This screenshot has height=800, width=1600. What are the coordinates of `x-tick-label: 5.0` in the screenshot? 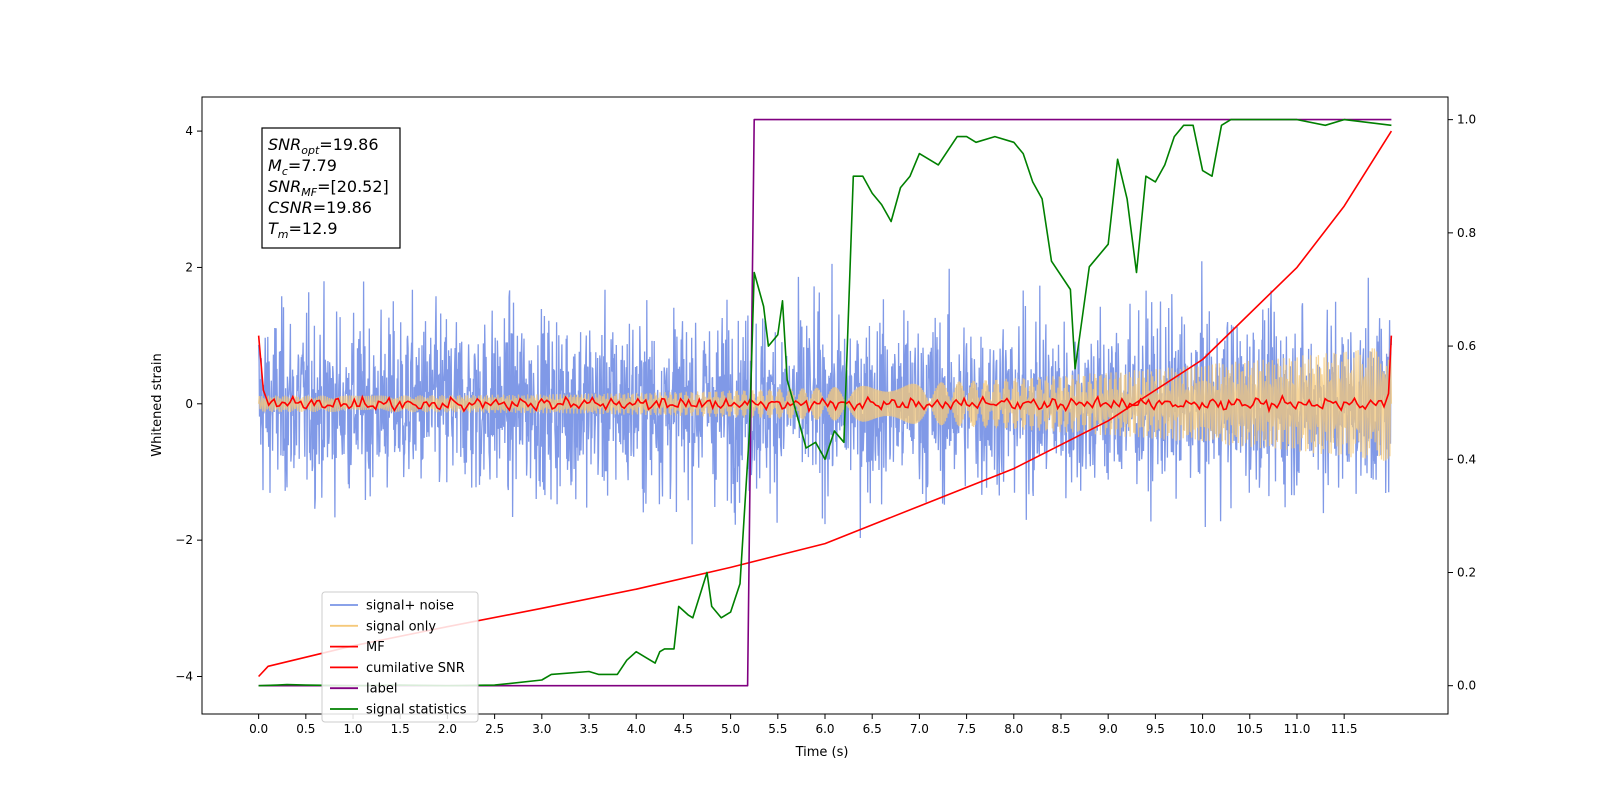 It's located at (730, 729).